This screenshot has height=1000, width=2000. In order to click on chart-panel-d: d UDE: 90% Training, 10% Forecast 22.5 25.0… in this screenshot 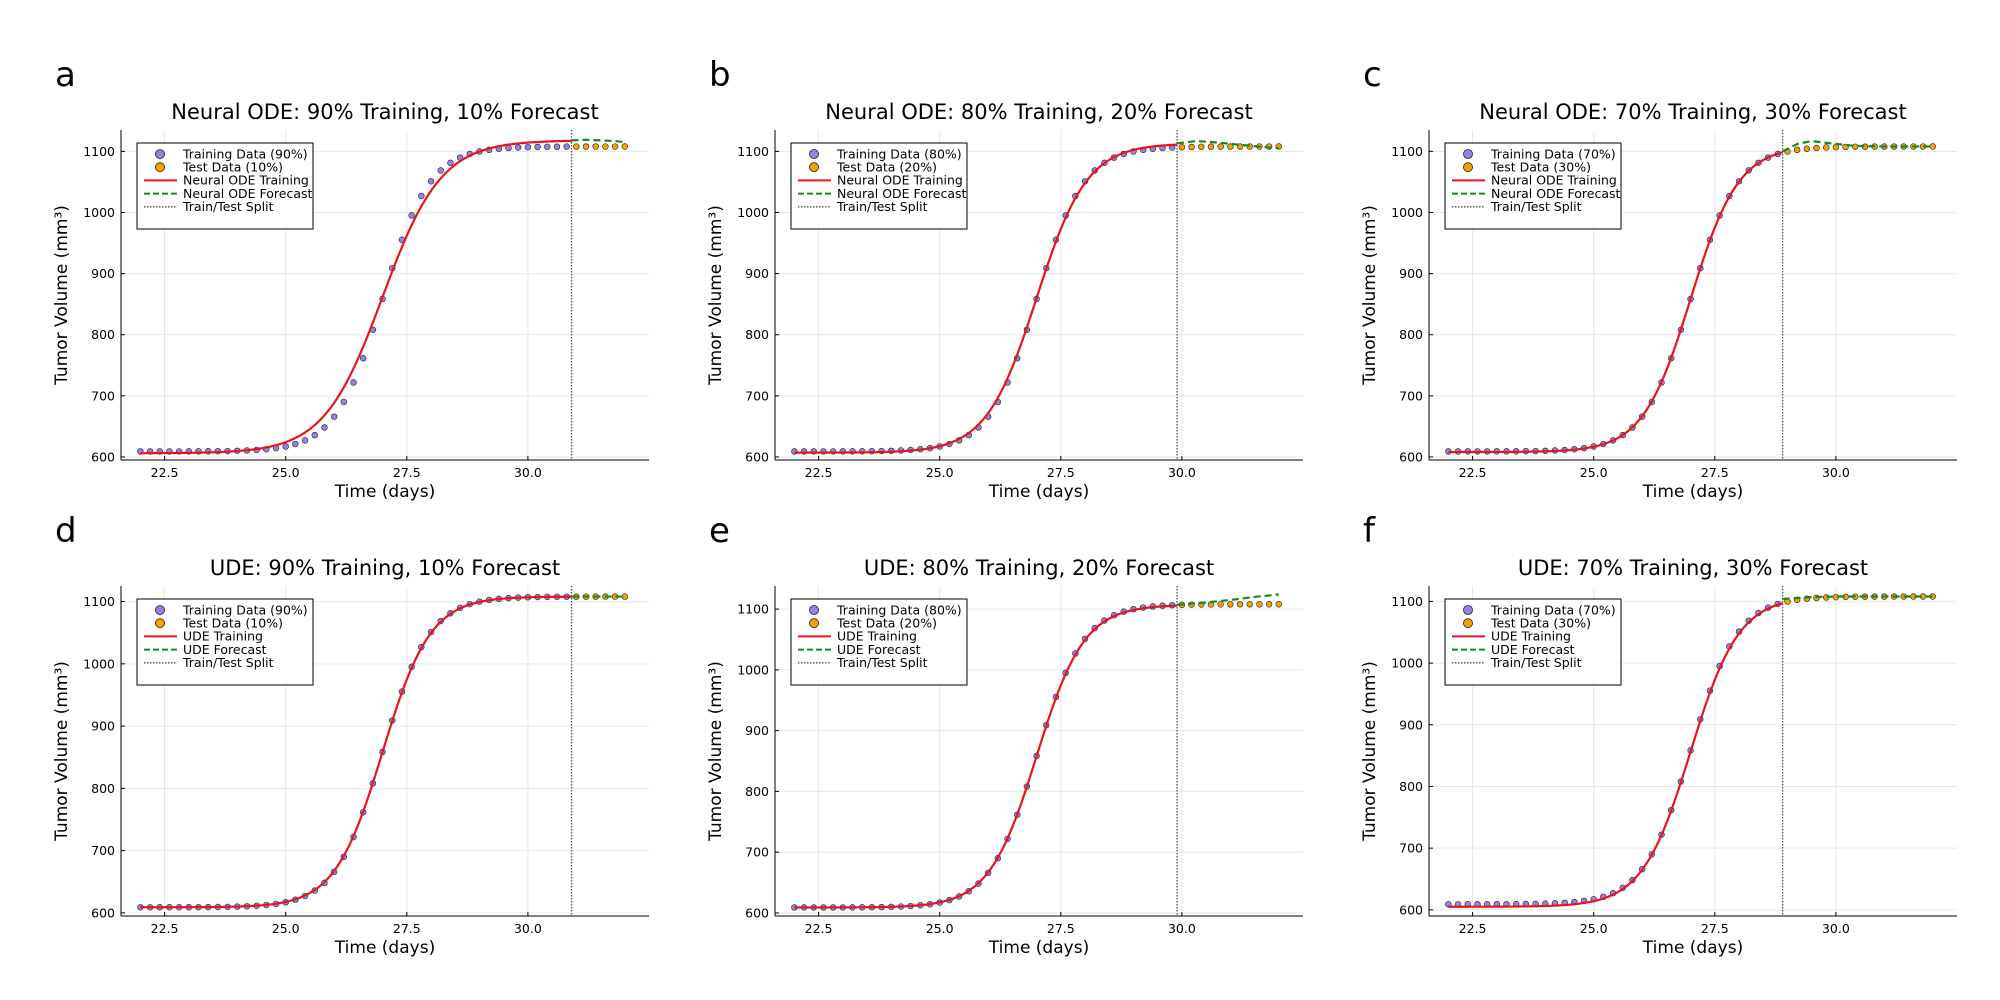, I will do `click(350, 734)`.